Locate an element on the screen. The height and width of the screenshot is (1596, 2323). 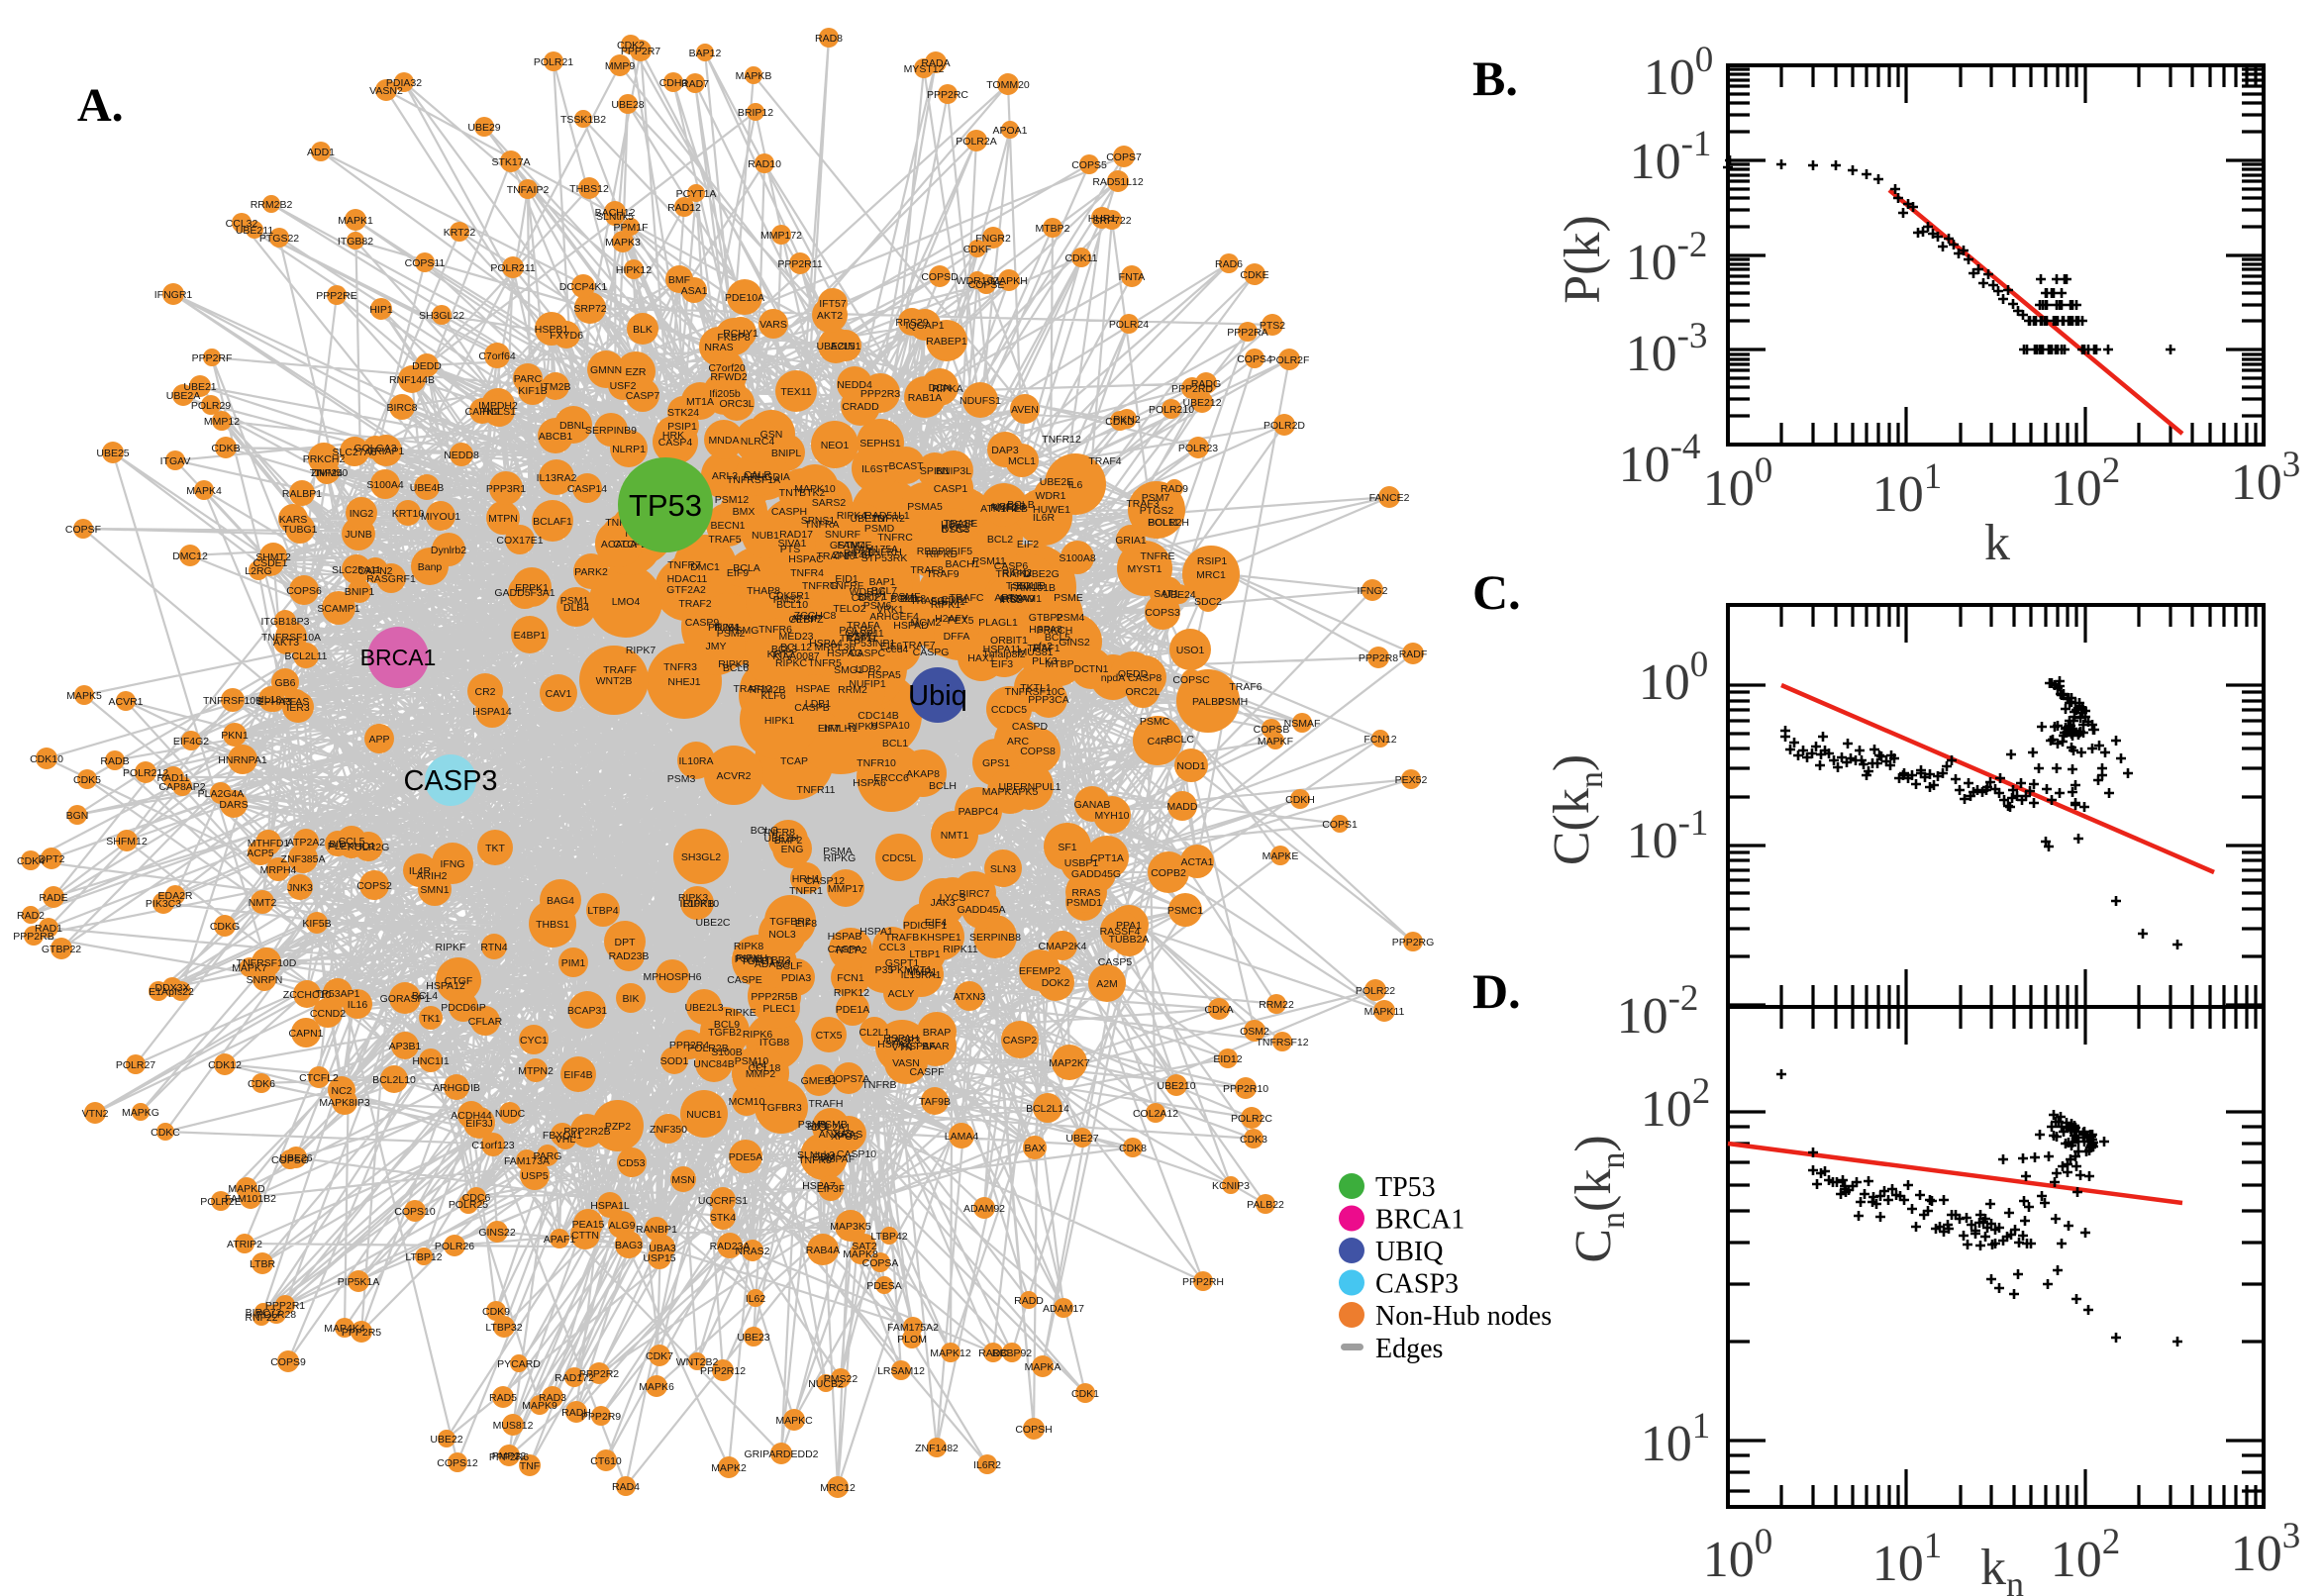
svg-text: NOL3 is located at coordinates (782, 935).